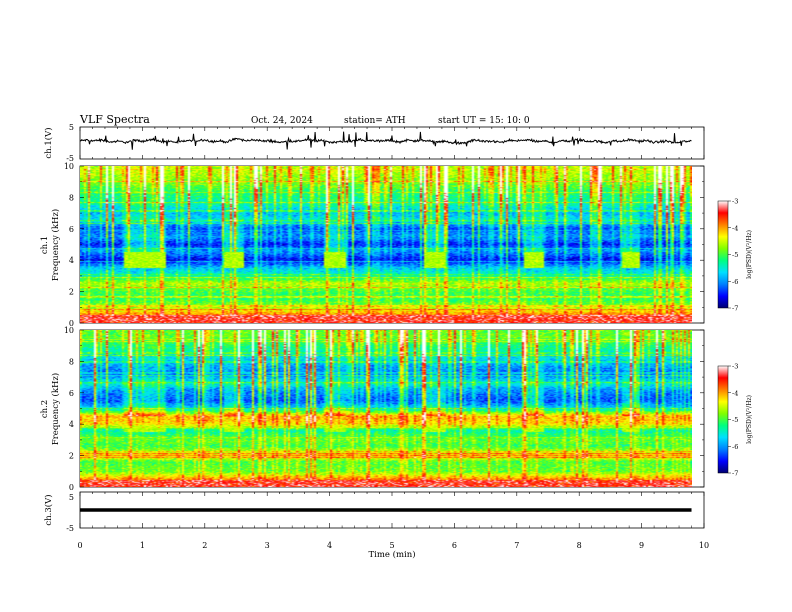 The height and width of the screenshot is (612, 792). What do you see at coordinates (391, 545) in the screenshot?
I see `time-tick-label: 5` at bounding box center [391, 545].